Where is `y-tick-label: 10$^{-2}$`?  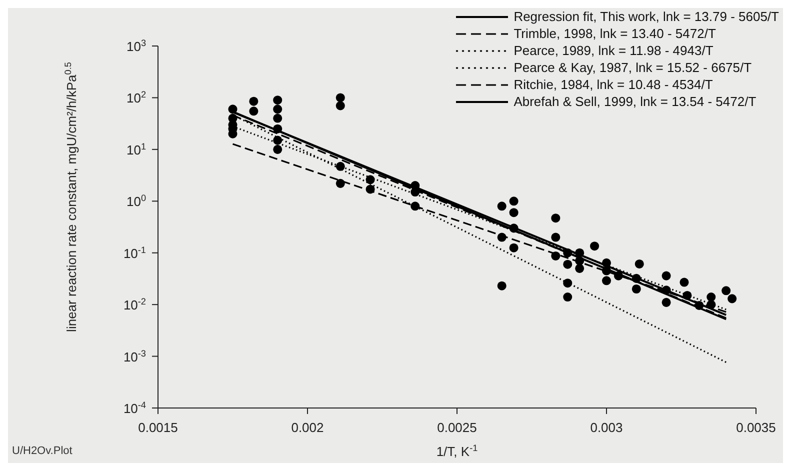 y-tick-label: 10$^{-2}$ is located at coordinates (134, 304).